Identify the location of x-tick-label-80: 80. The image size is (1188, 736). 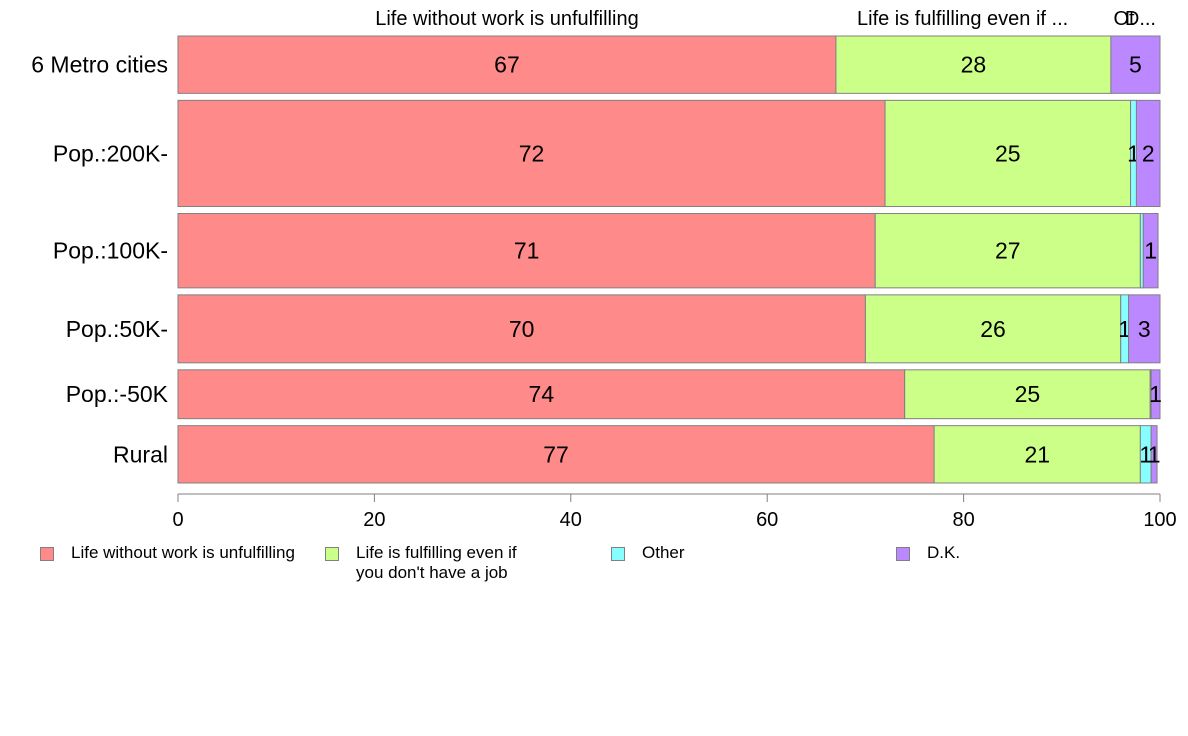
(963, 520).